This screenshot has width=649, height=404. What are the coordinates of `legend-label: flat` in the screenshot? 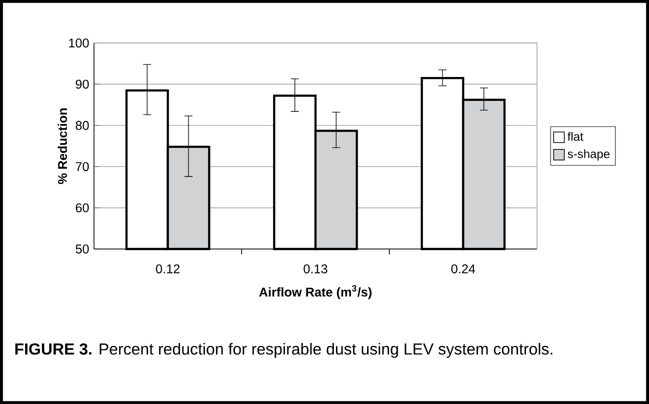 It's located at (576, 136).